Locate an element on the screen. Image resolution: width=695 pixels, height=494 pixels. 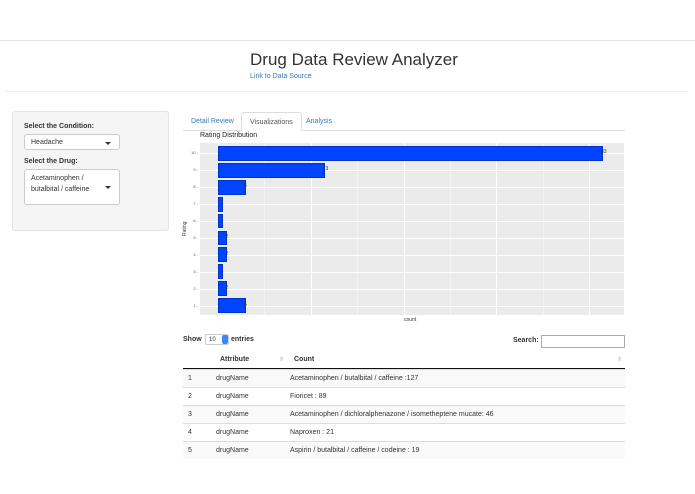
tab-visualizations: Visualizations is located at coordinates (271, 121).